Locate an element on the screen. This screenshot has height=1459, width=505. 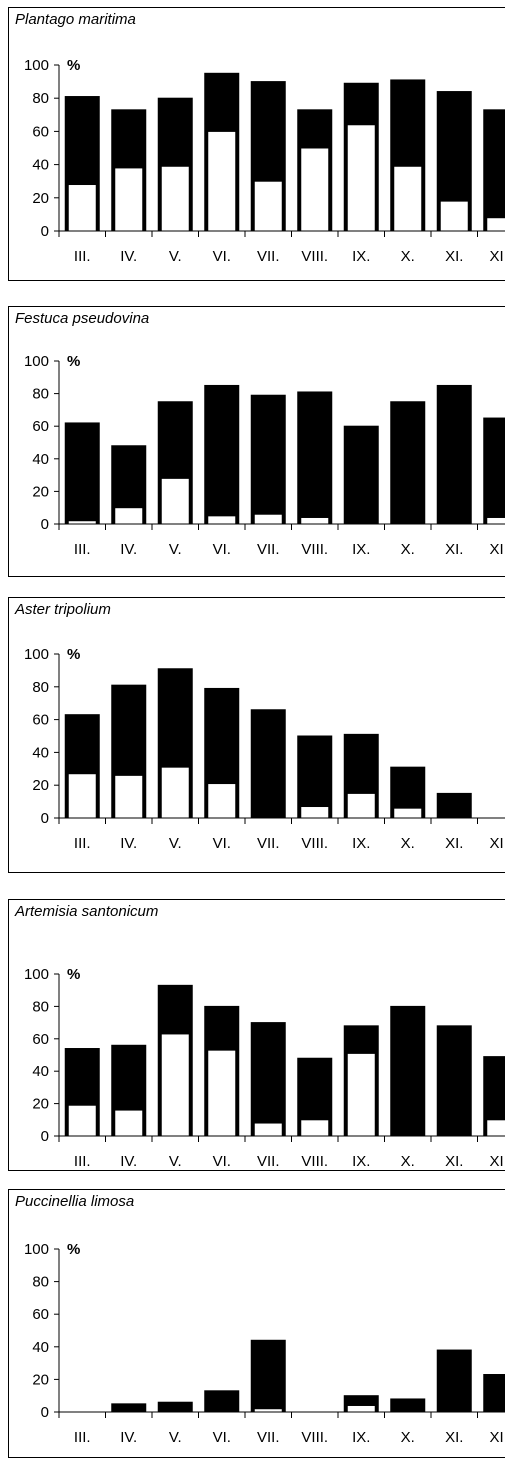
chart-title: Festuca pseudovina is located at coordinates (82, 318).